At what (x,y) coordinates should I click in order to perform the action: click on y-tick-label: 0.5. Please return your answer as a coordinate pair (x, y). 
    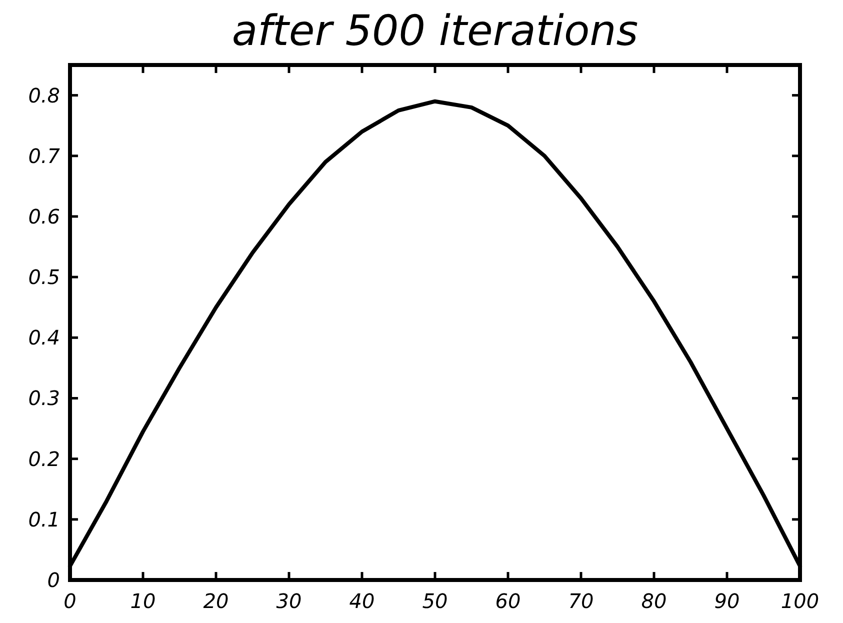
    Looking at the image, I should click on (44, 277).